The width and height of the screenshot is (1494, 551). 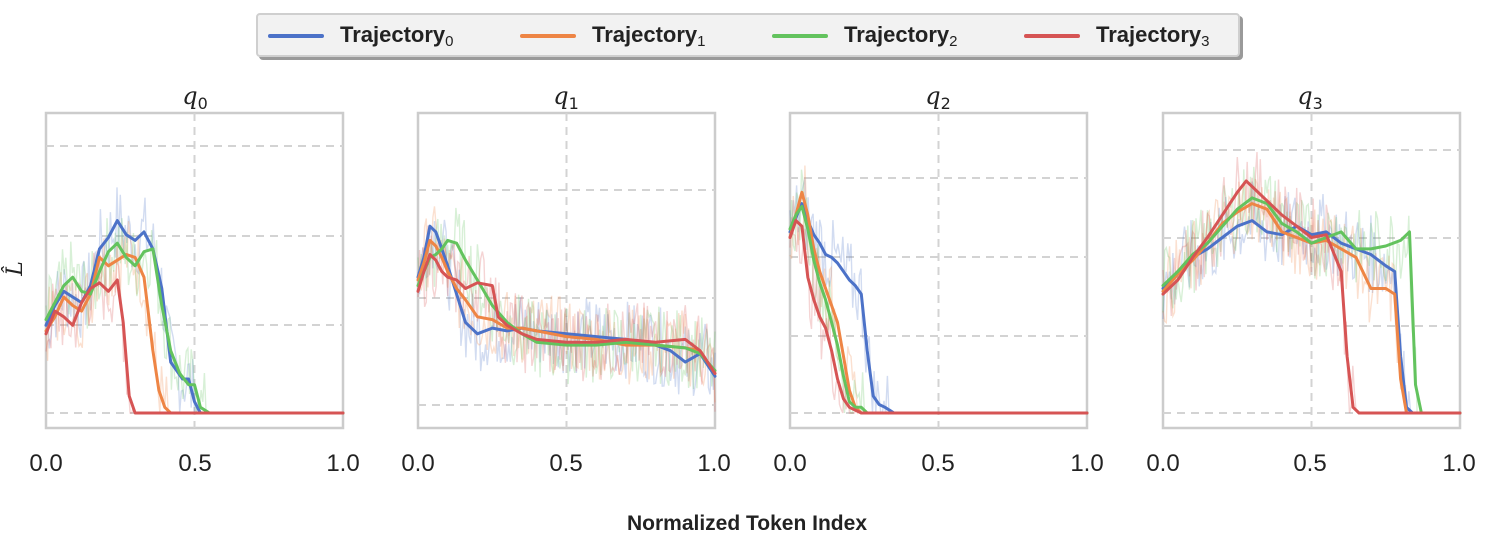 What do you see at coordinates (397, 36) in the screenshot?
I see `legend-label-0: Trajectory0` at bounding box center [397, 36].